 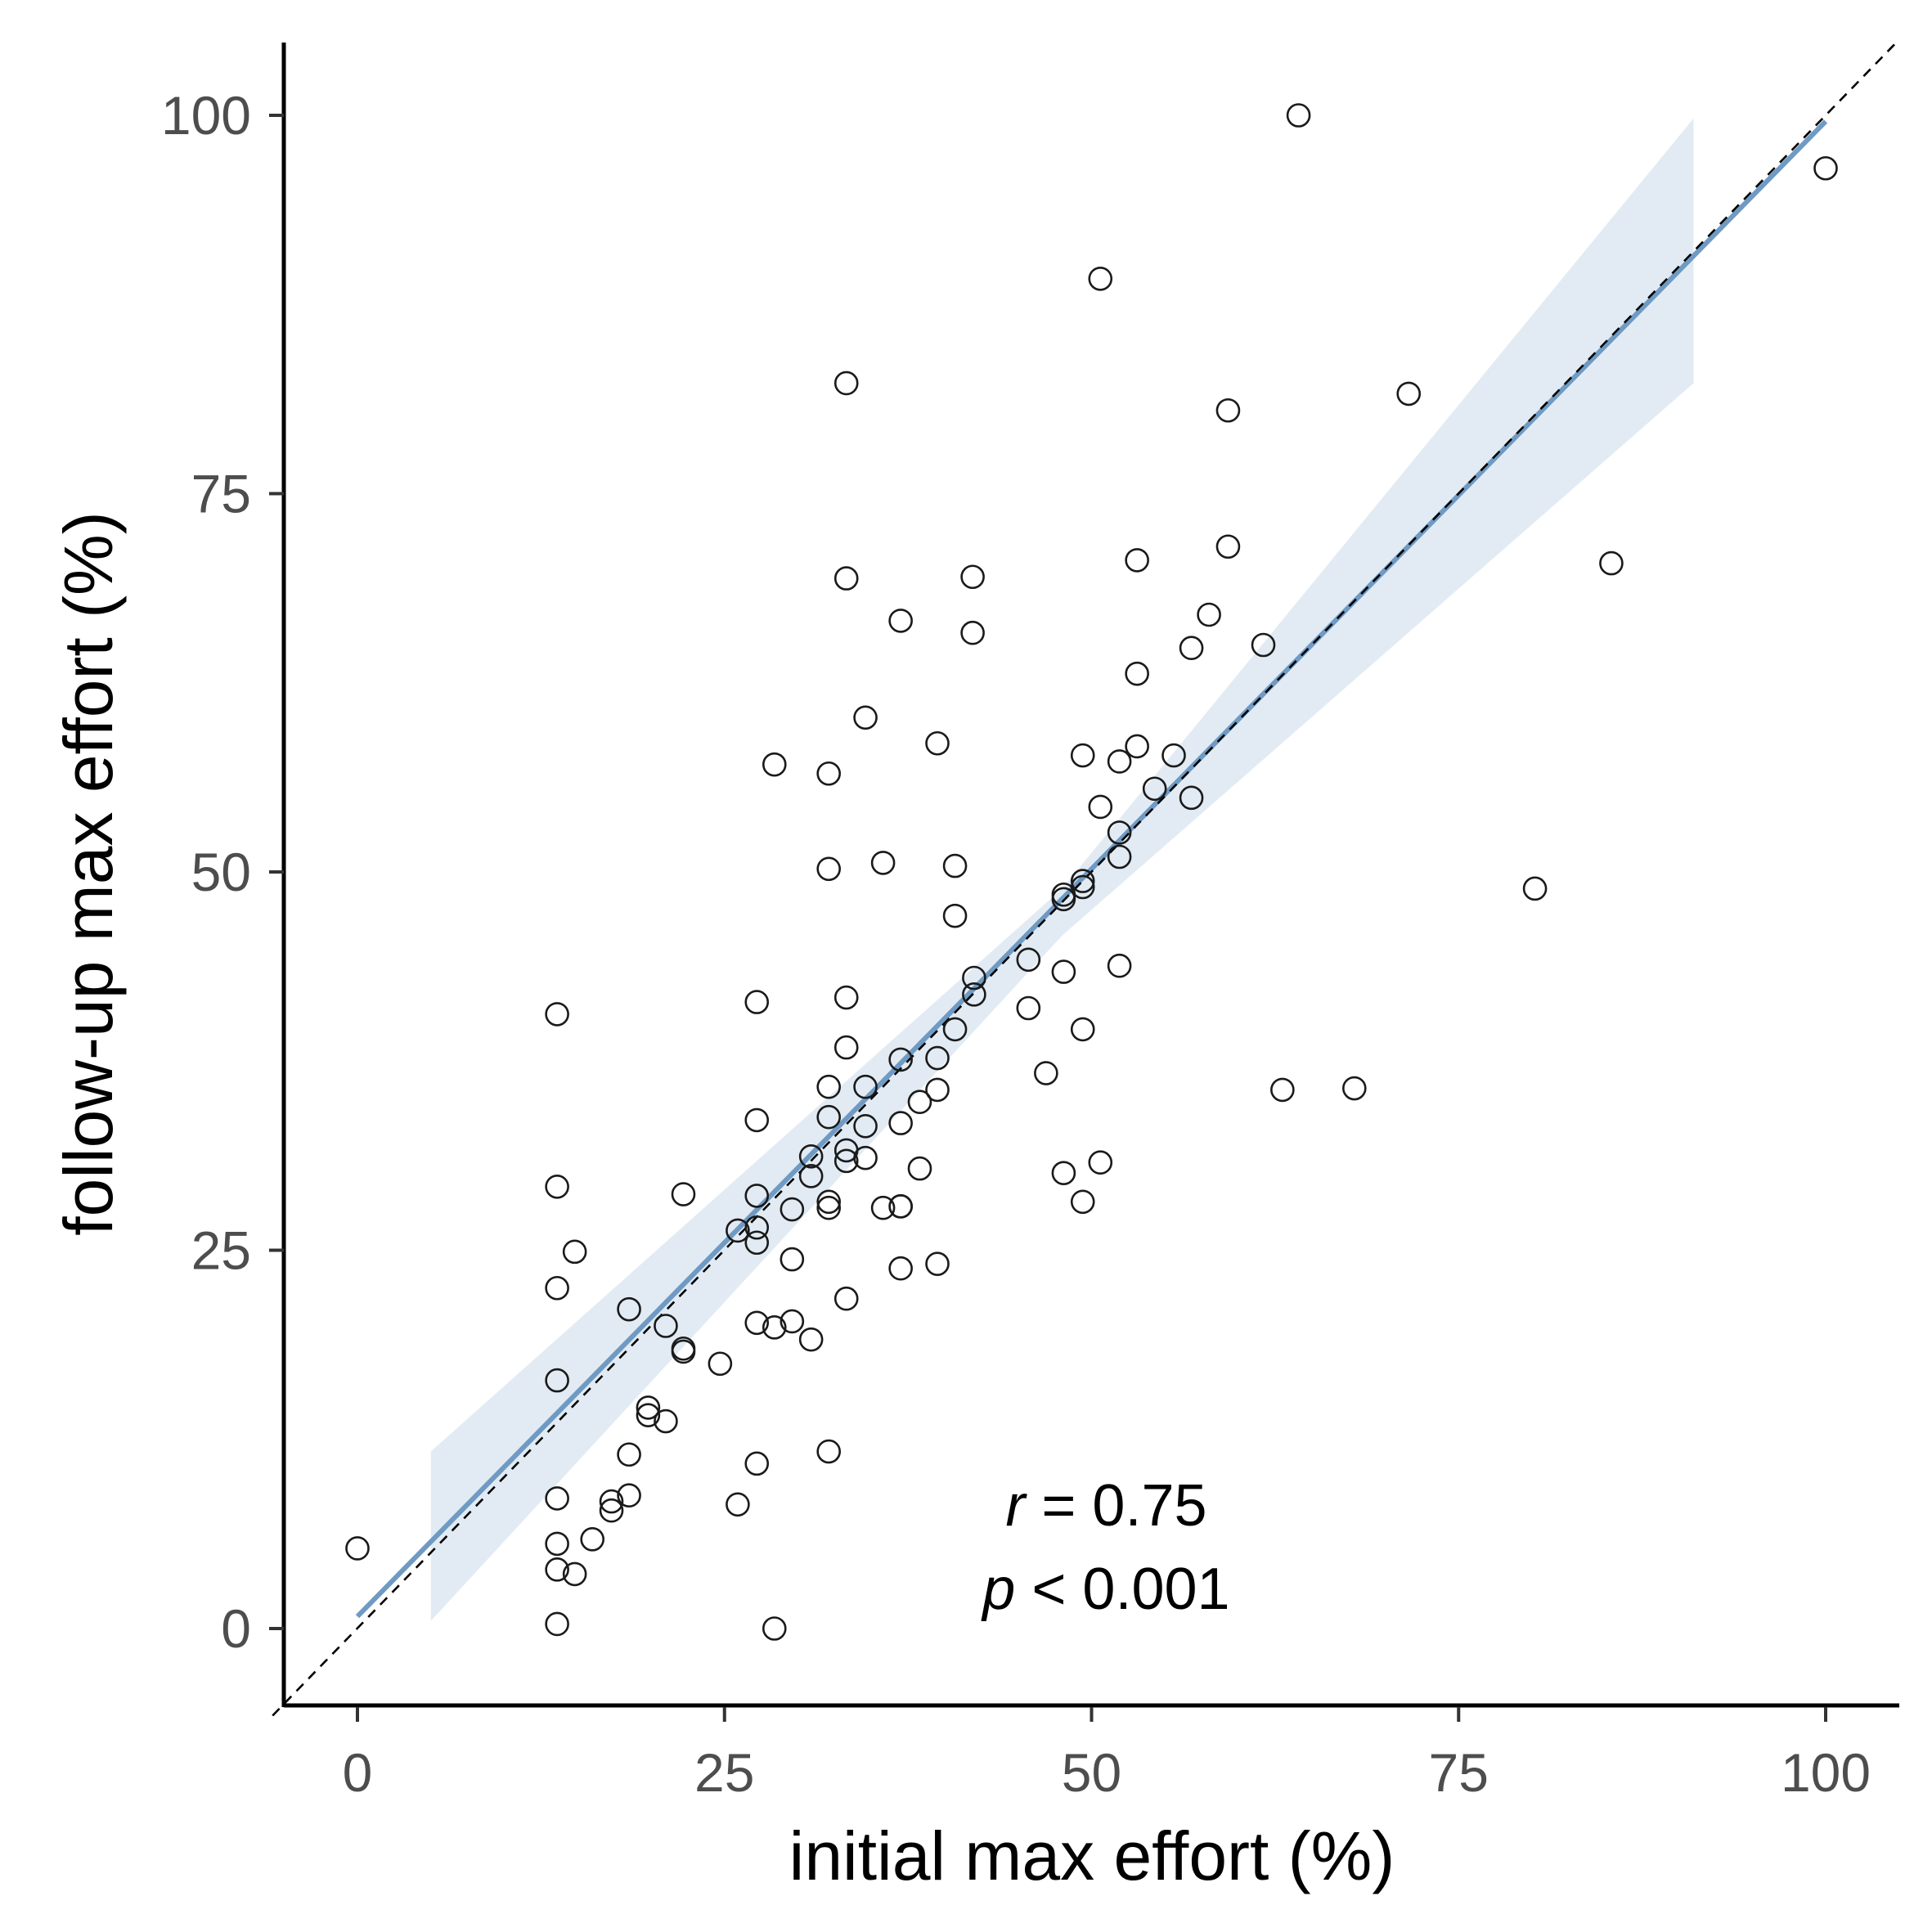 I want to click on x-axis-ticks: 0 25 50 75 100, so click(x=1107, y=1755).